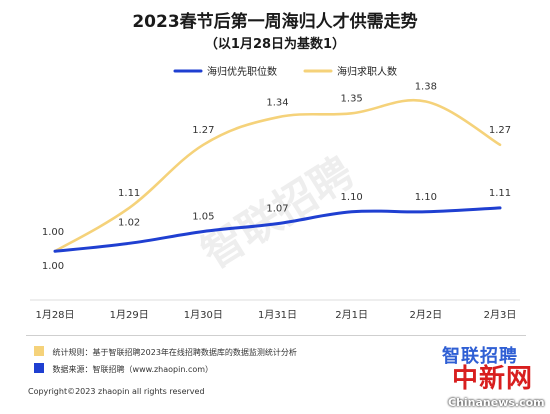  What do you see at coordinates (203, 217) in the screenshot?
I see `data-label-0-2: 1.05` at bounding box center [203, 217].